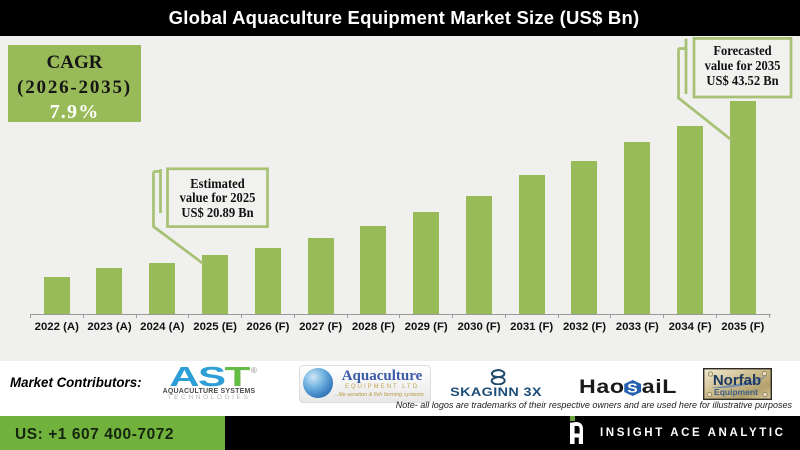  What do you see at coordinates (633, 389) in the screenshot?
I see `svg-text: S` at bounding box center [633, 389].